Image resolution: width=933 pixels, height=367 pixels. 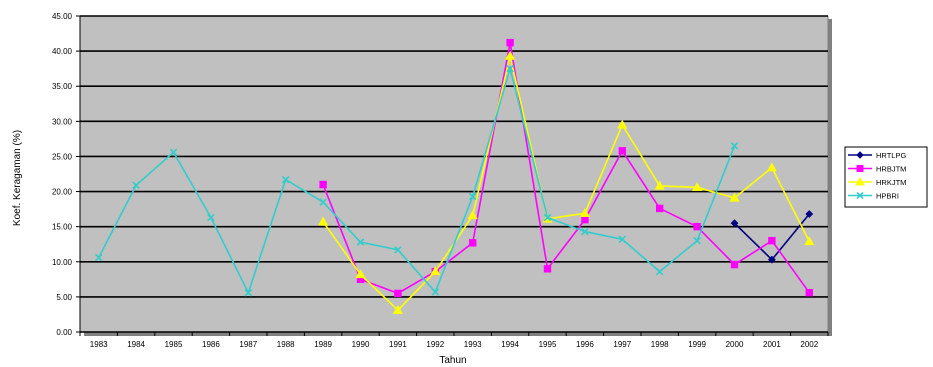 What do you see at coordinates (473, 344) in the screenshot?
I see `x-tick-label: 1993` at bounding box center [473, 344].